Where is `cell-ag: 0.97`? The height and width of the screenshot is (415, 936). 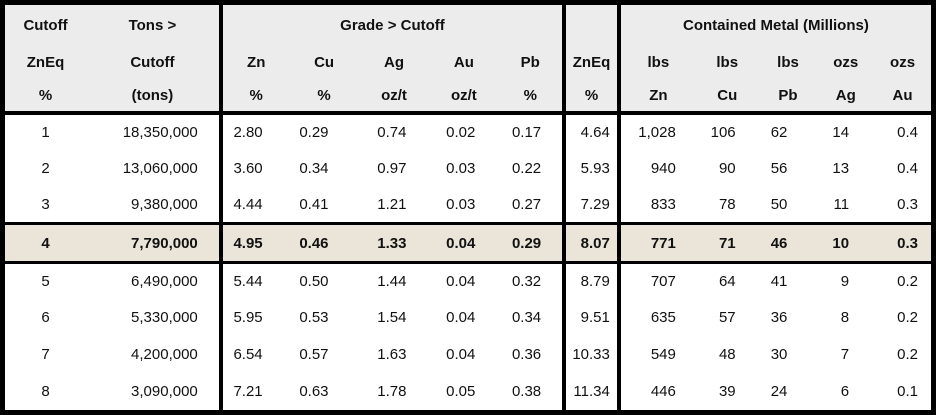 cell-ag: 0.97 is located at coordinates (394, 168).